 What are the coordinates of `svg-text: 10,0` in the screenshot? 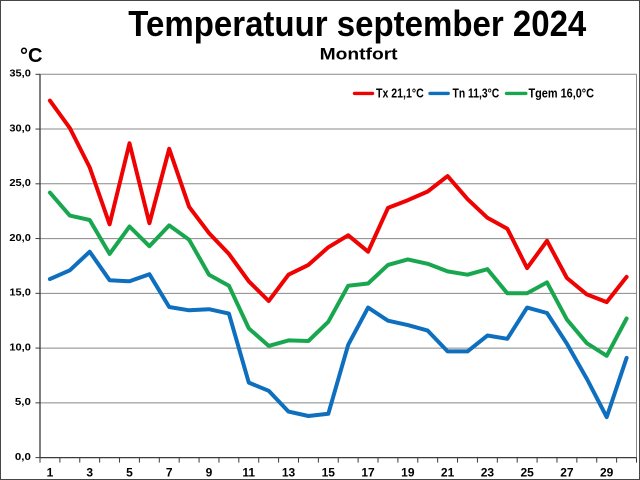 It's located at (20, 347).